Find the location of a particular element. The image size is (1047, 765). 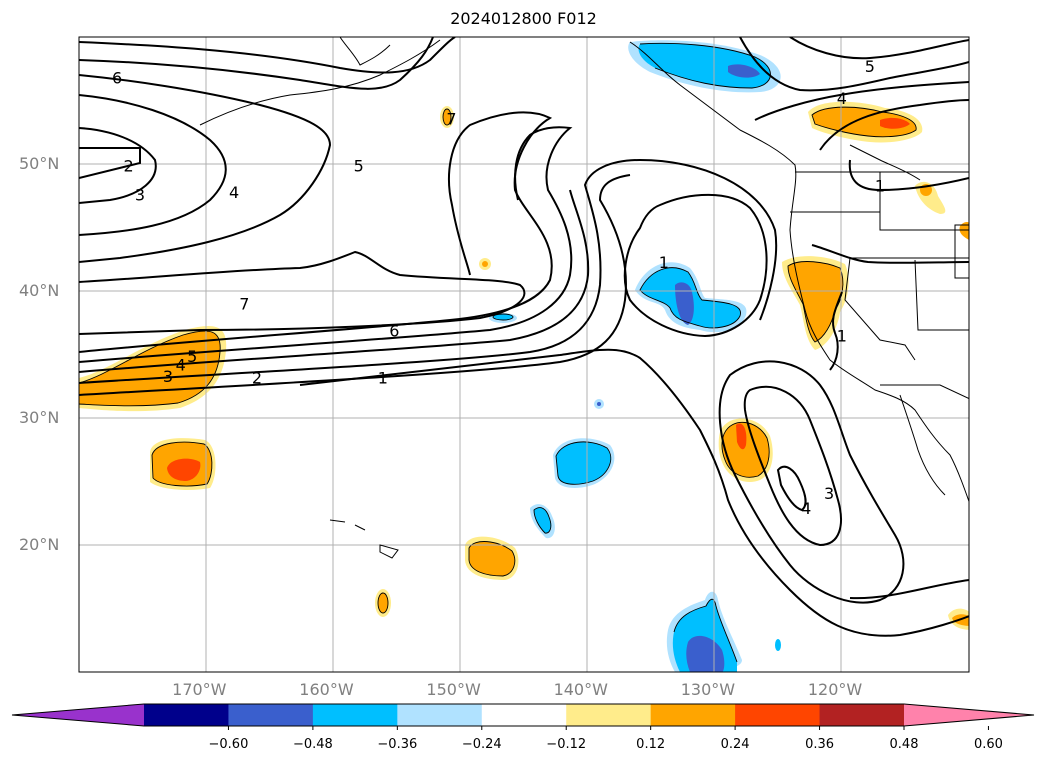

colorbar-tick-label: 0.60 is located at coordinates (988, 744).